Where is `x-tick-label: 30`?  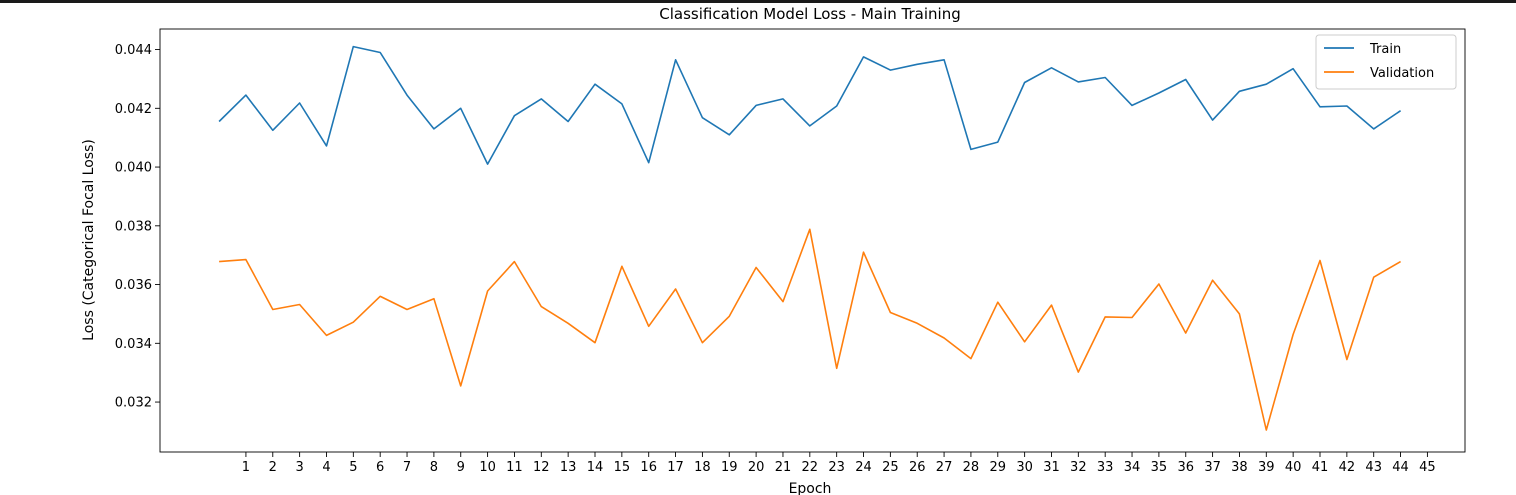 x-tick-label: 30 is located at coordinates (1024, 467).